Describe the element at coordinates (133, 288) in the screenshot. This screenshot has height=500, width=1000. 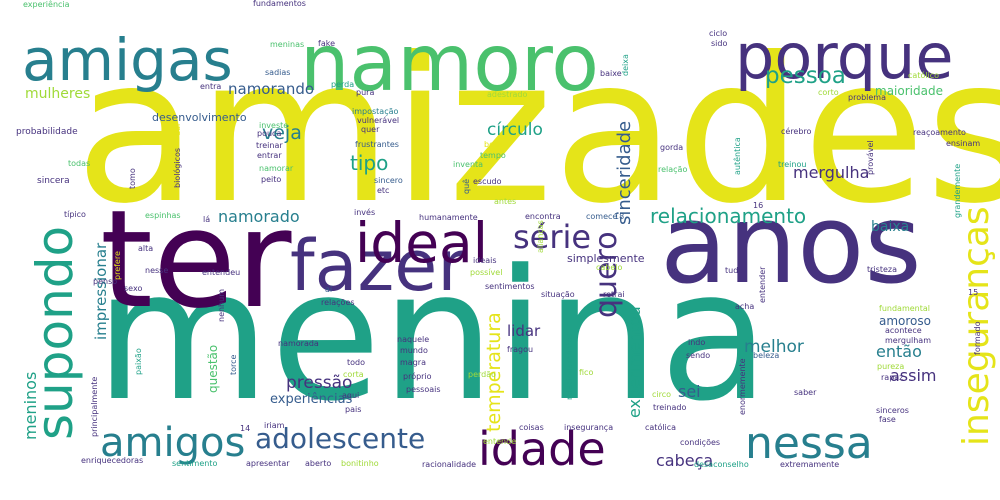
I see `word-sexo: sexo` at that location.